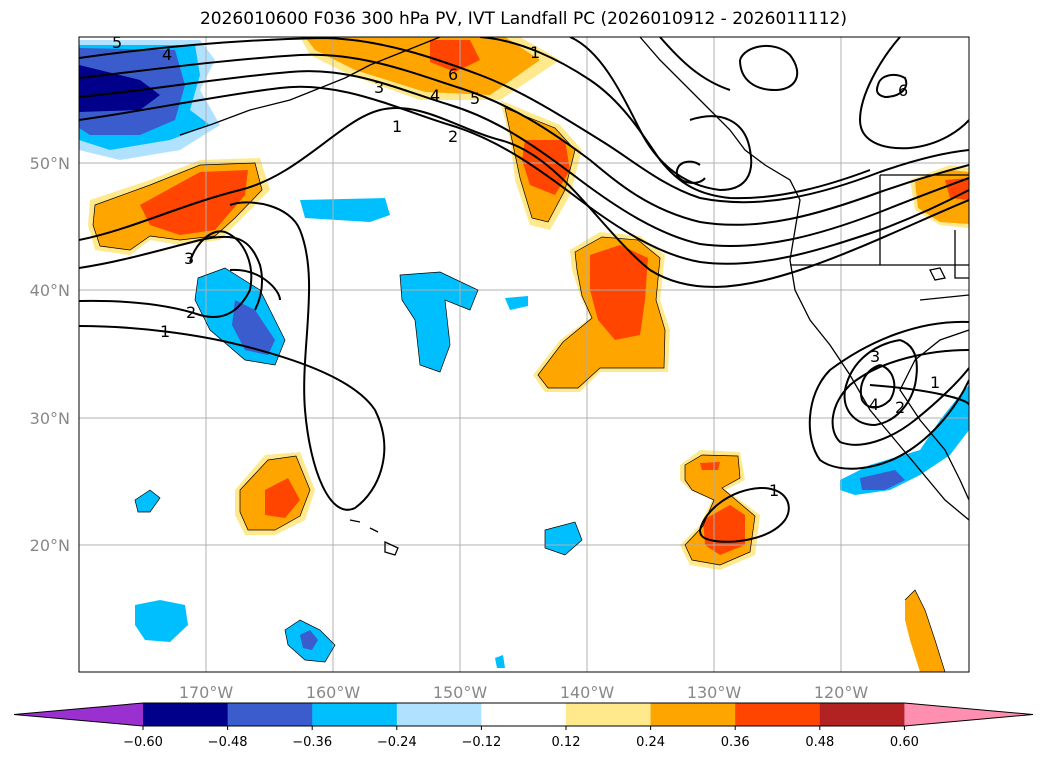  What do you see at coordinates (566, 742) in the screenshot?
I see `colorbar-tick-label: 0.12` at bounding box center [566, 742].